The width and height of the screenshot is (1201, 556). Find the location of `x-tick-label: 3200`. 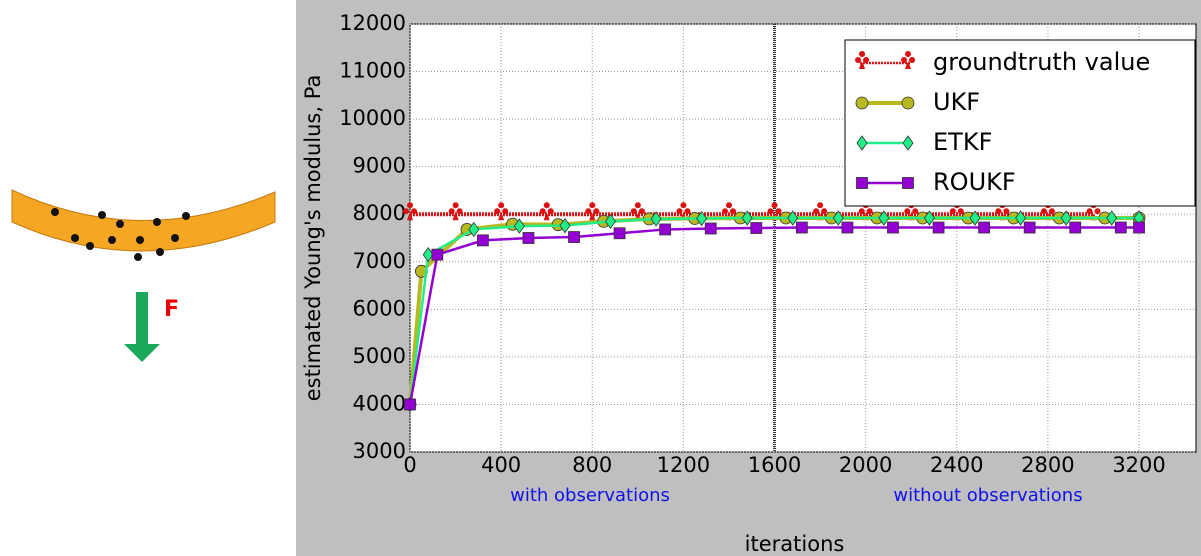

x-tick-label: 3200 is located at coordinates (1138, 465).